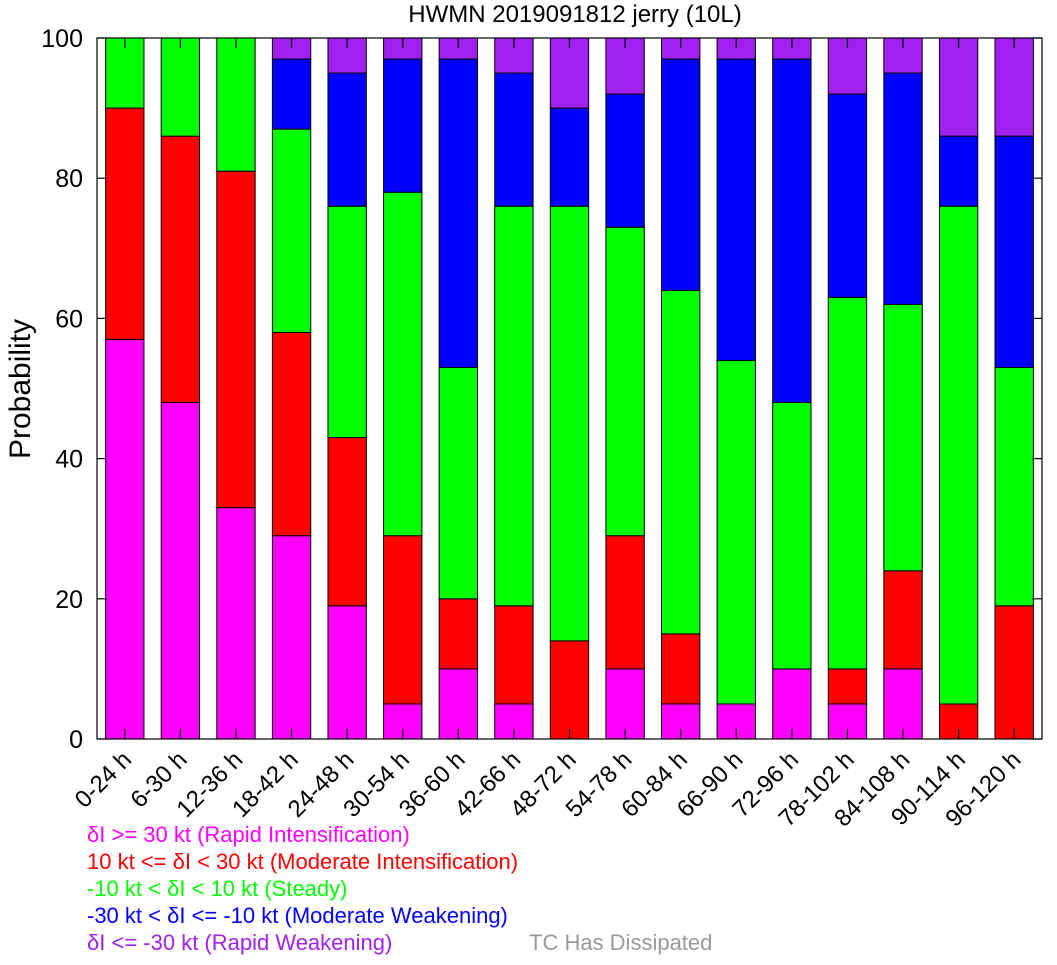  I want to click on y-tick-label: 80, so click(69, 179).